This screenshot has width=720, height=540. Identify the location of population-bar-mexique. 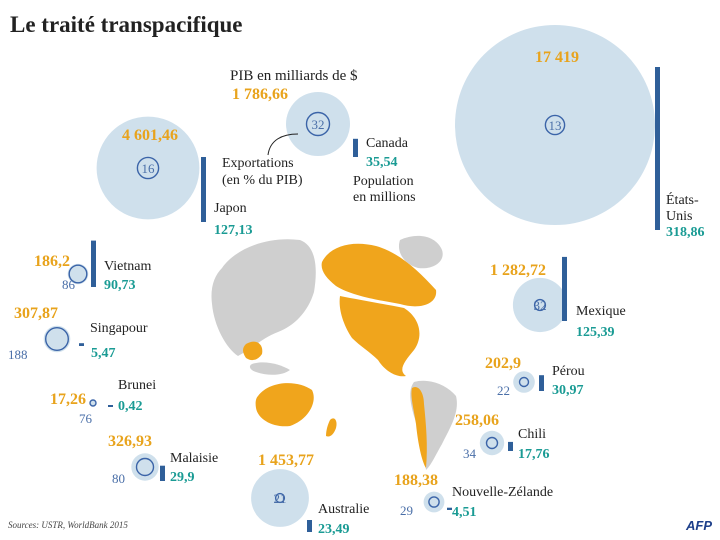
(564, 288).